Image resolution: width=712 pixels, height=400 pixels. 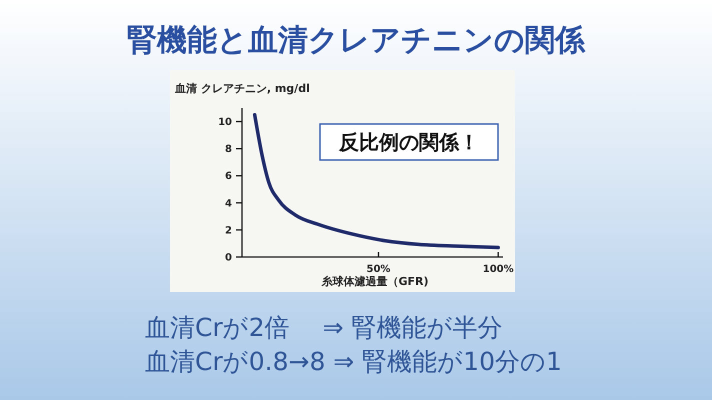 What do you see at coordinates (408, 142) in the screenshot?
I see `annotation: 反比例の関係！` at bounding box center [408, 142].